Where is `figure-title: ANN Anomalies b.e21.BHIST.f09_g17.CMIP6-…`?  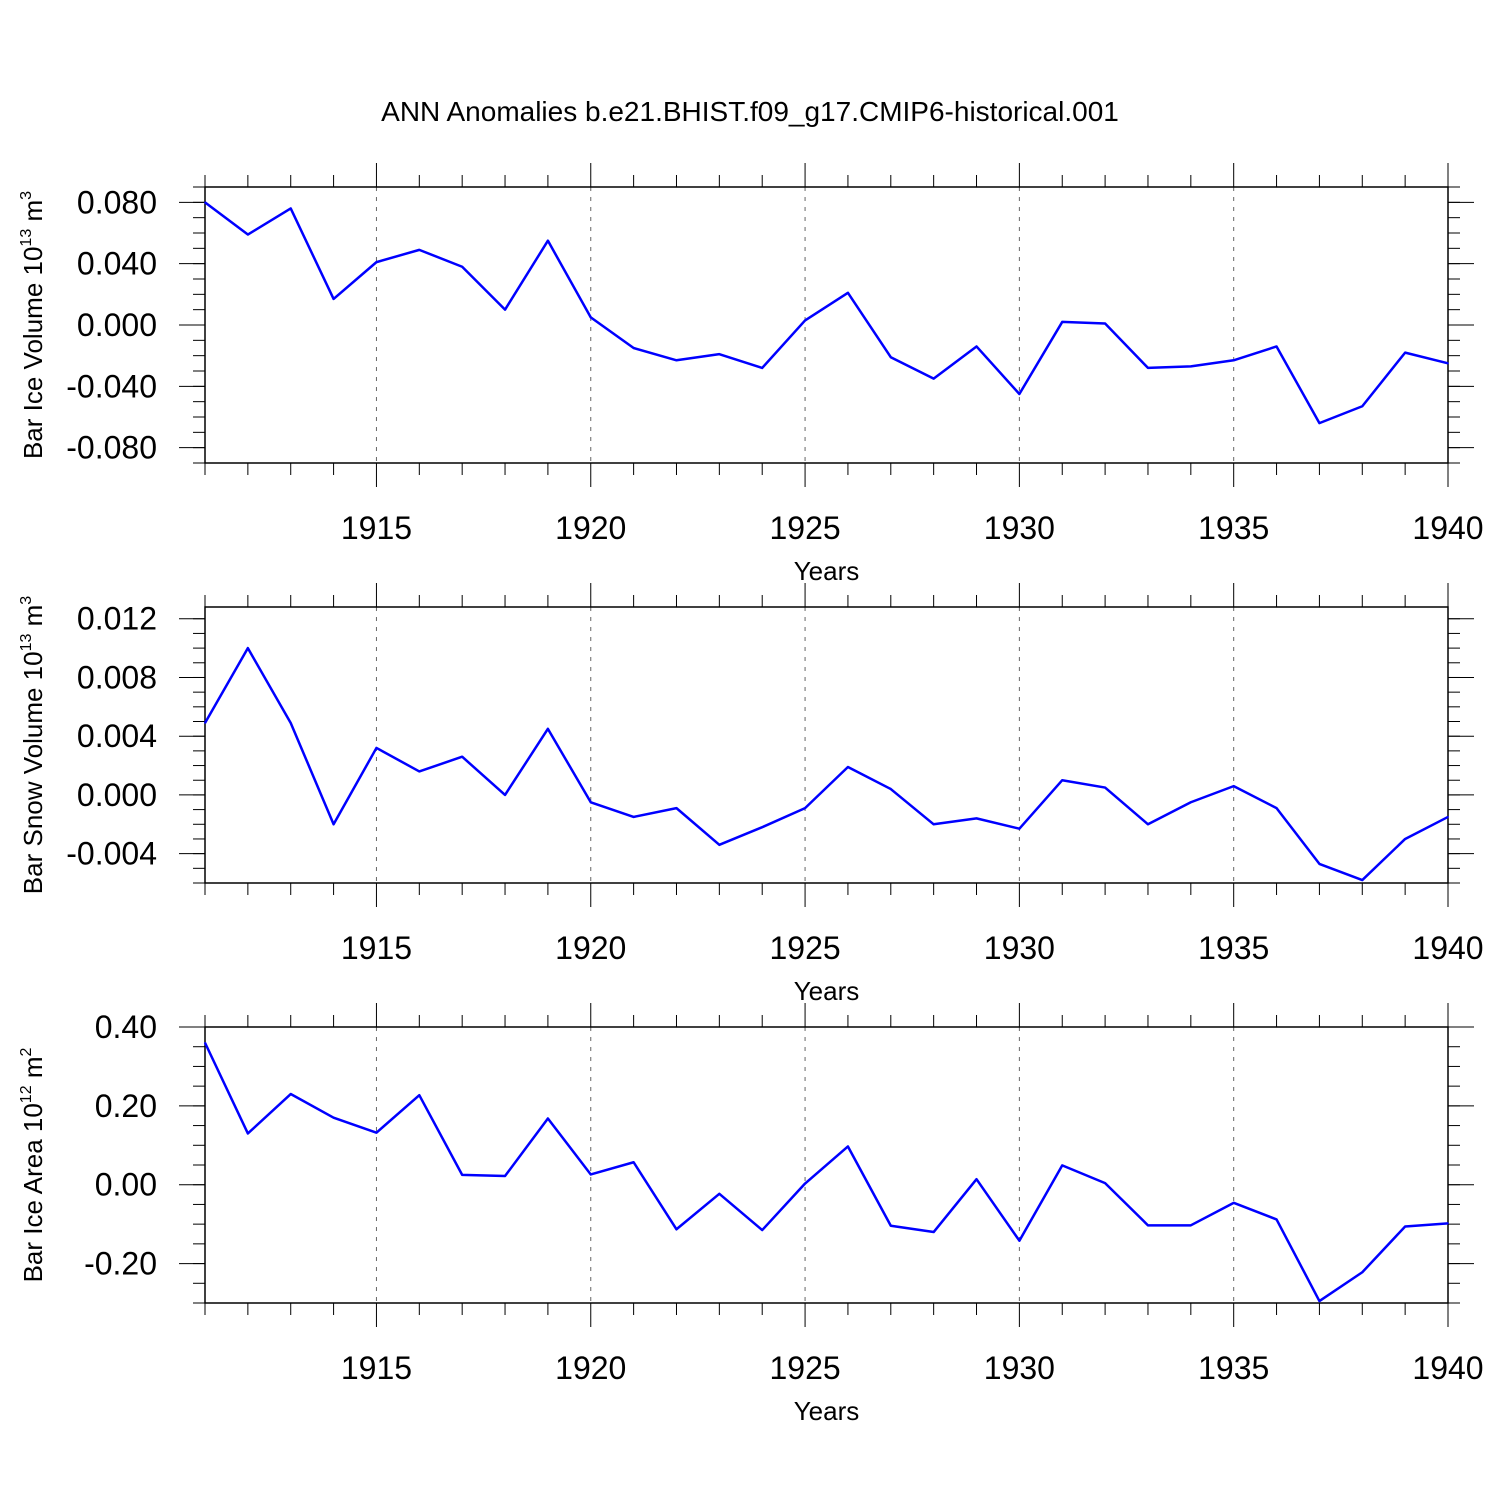 figure-title: ANN Anomalies b.e21.BHIST.f09_g17.CMIP6-… is located at coordinates (750, 111).